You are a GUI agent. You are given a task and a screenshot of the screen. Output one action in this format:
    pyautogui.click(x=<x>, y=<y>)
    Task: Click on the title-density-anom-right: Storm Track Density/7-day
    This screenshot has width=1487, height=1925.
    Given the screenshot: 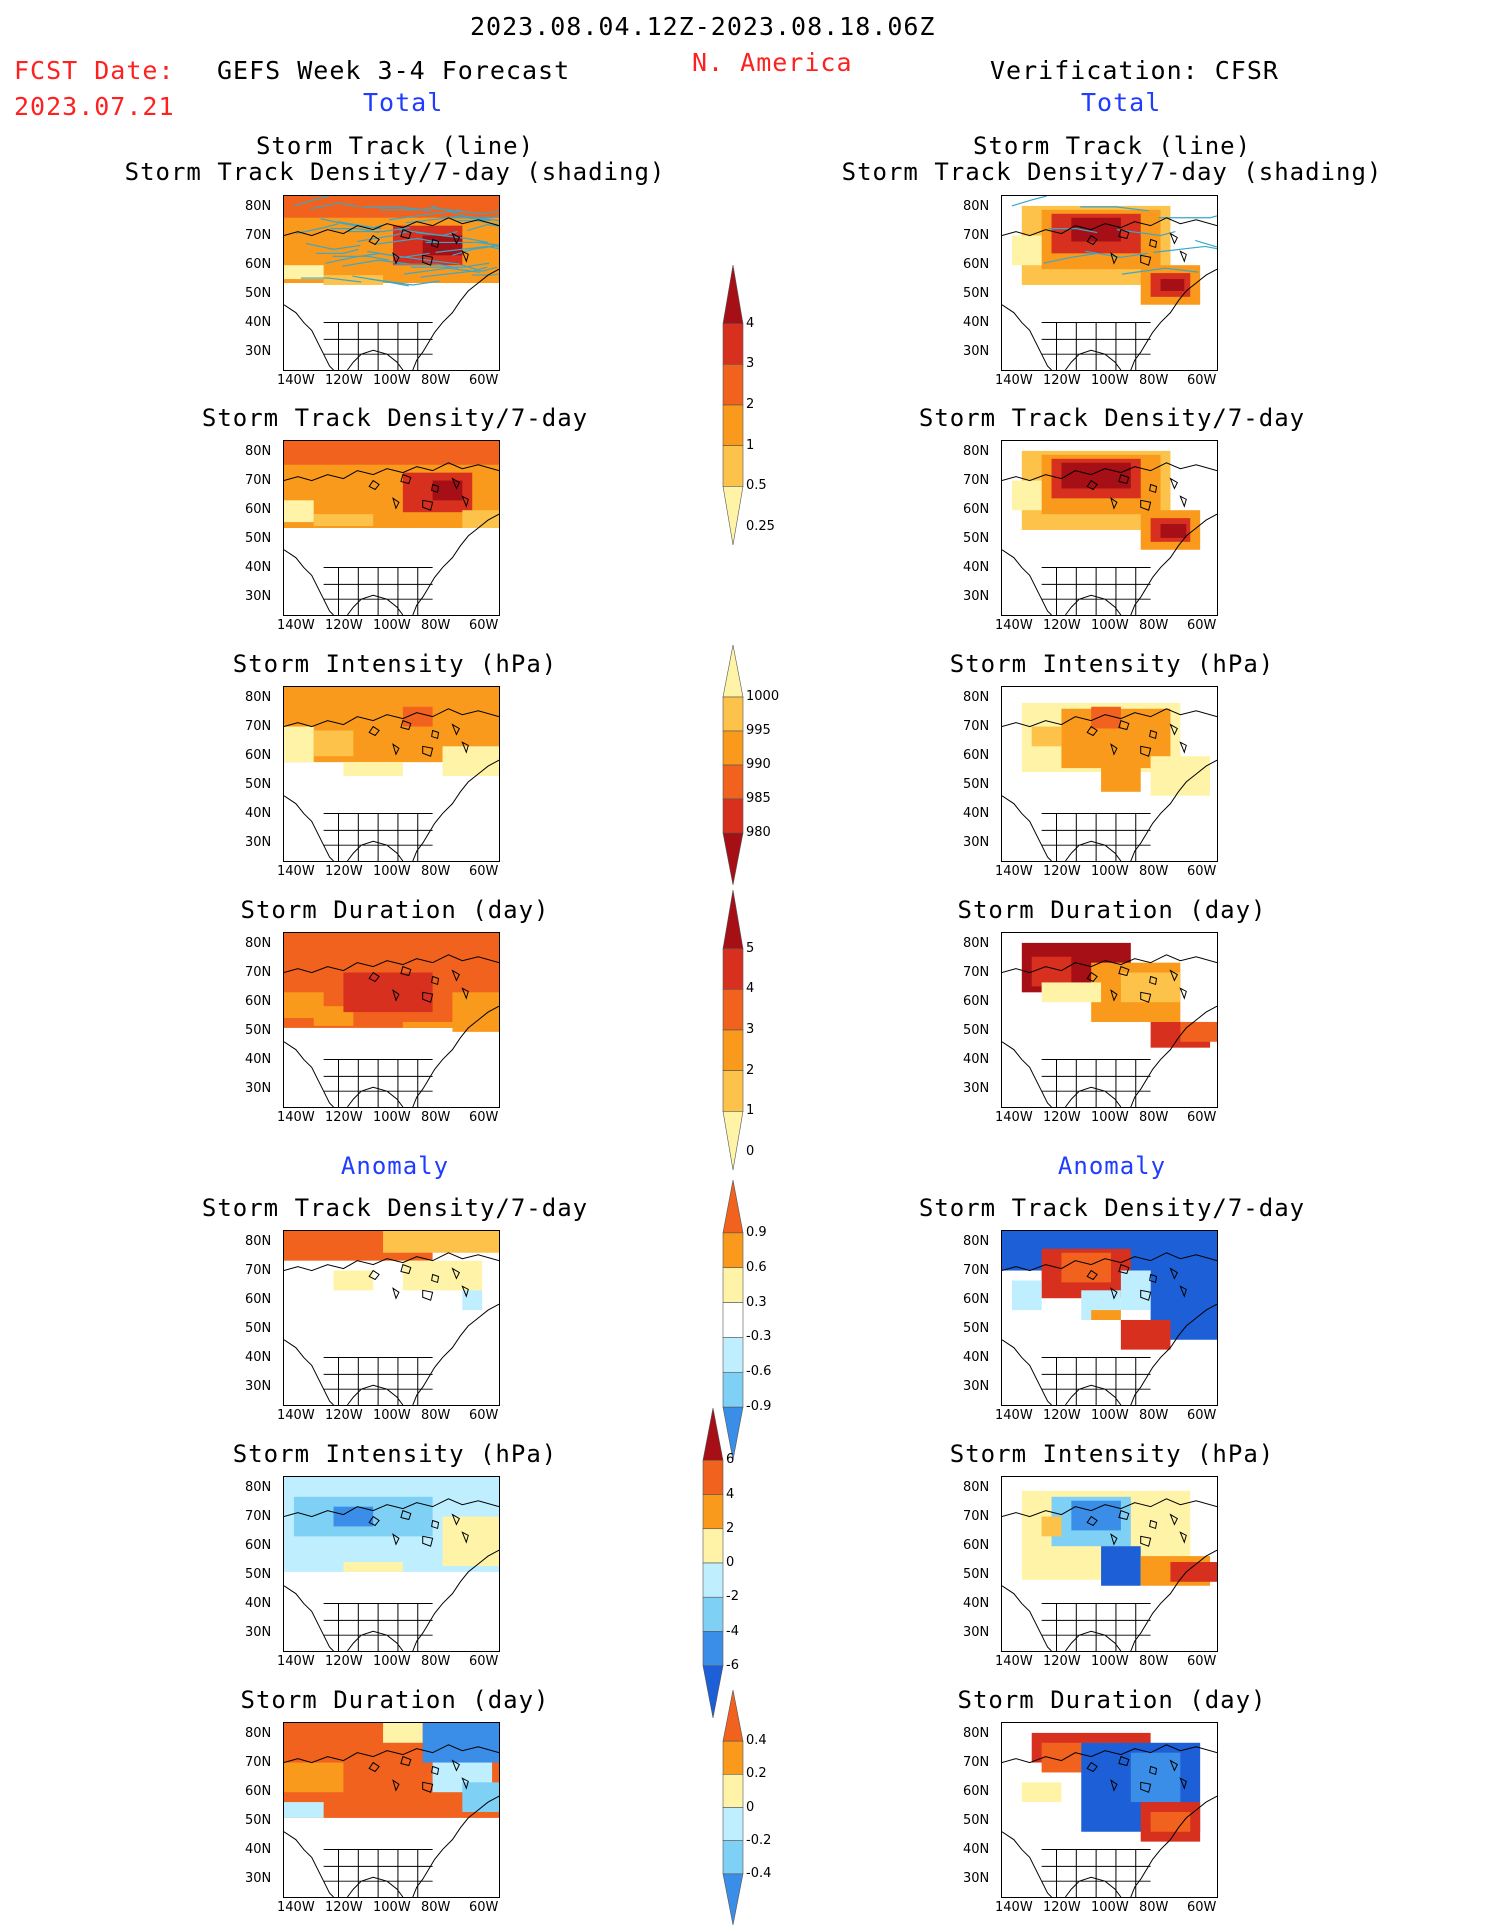 What is the action you would take?
    pyautogui.click(x=1112, y=1208)
    